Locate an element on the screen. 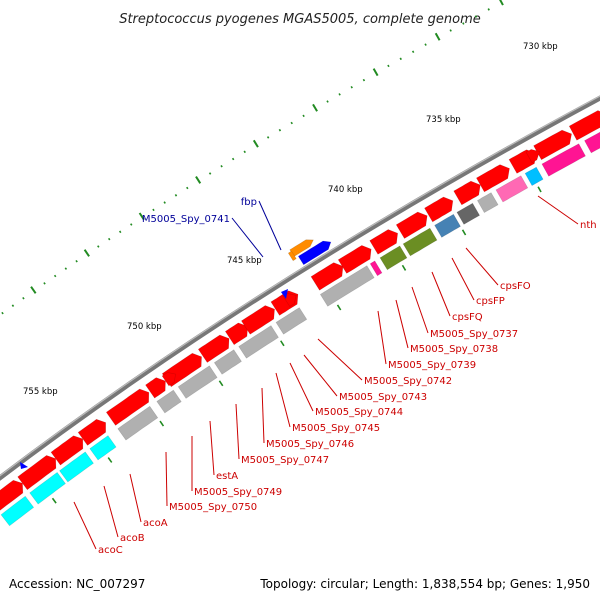 The height and width of the screenshot is (600, 600). gene-label-M5005_Spy_0750: M5005_Spy_0750 is located at coordinates (213, 507).